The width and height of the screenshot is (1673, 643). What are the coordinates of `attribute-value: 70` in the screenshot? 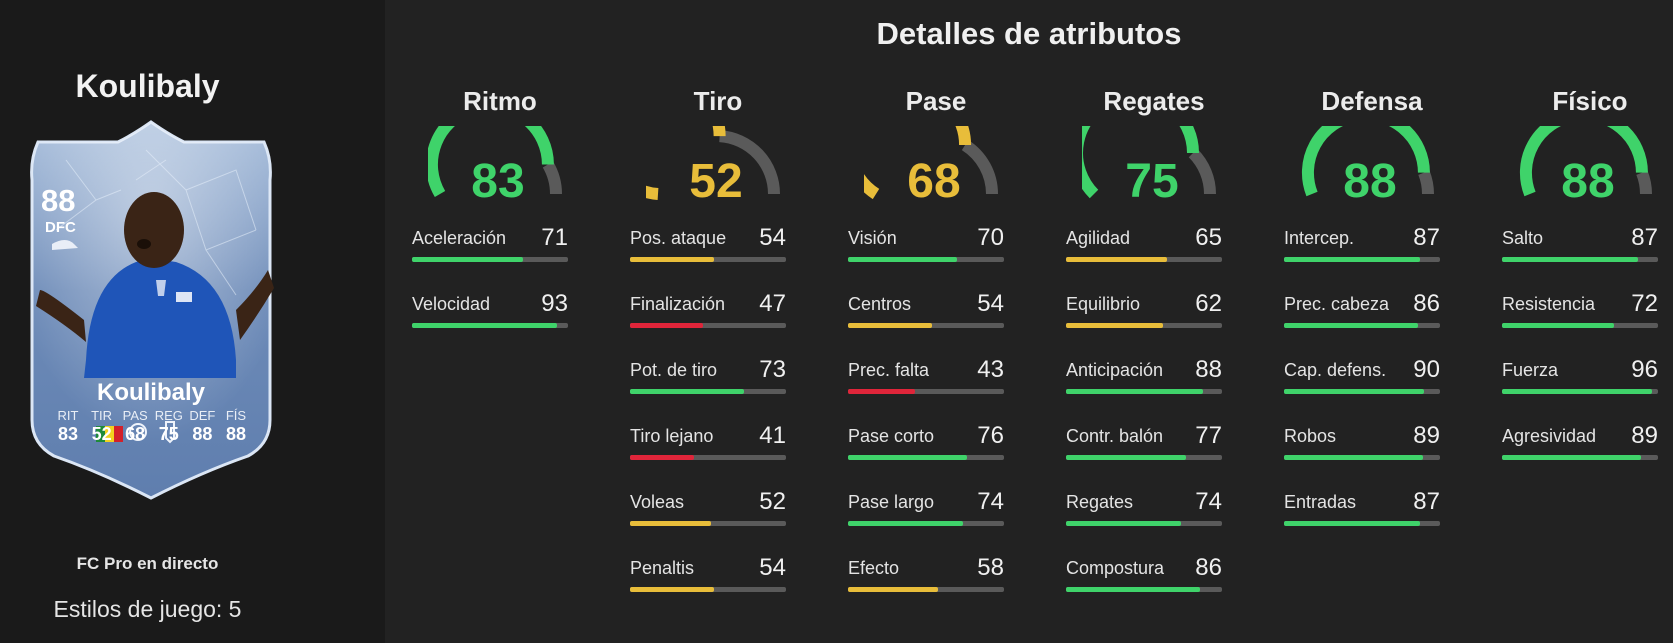 It's located at (990, 237).